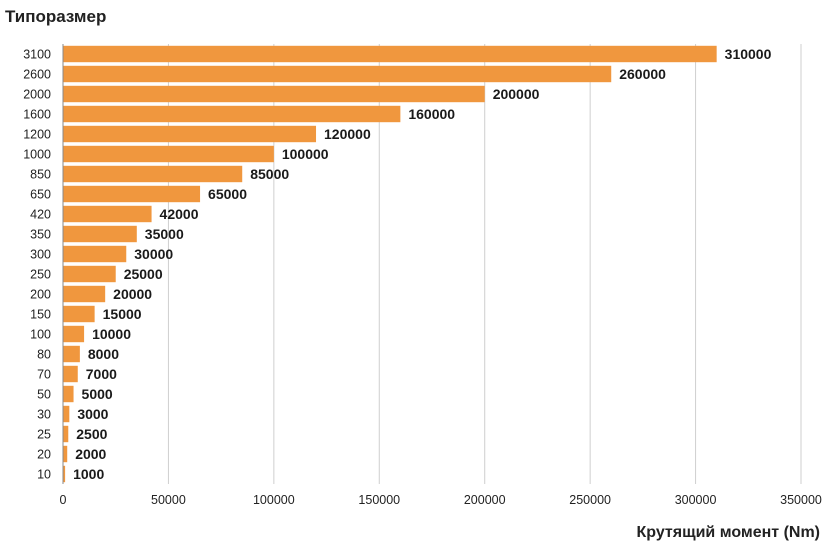 The width and height of the screenshot is (825, 545). Describe the element at coordinates (153, 254) in the screenshot. I see `data-label: 30000` at that location.